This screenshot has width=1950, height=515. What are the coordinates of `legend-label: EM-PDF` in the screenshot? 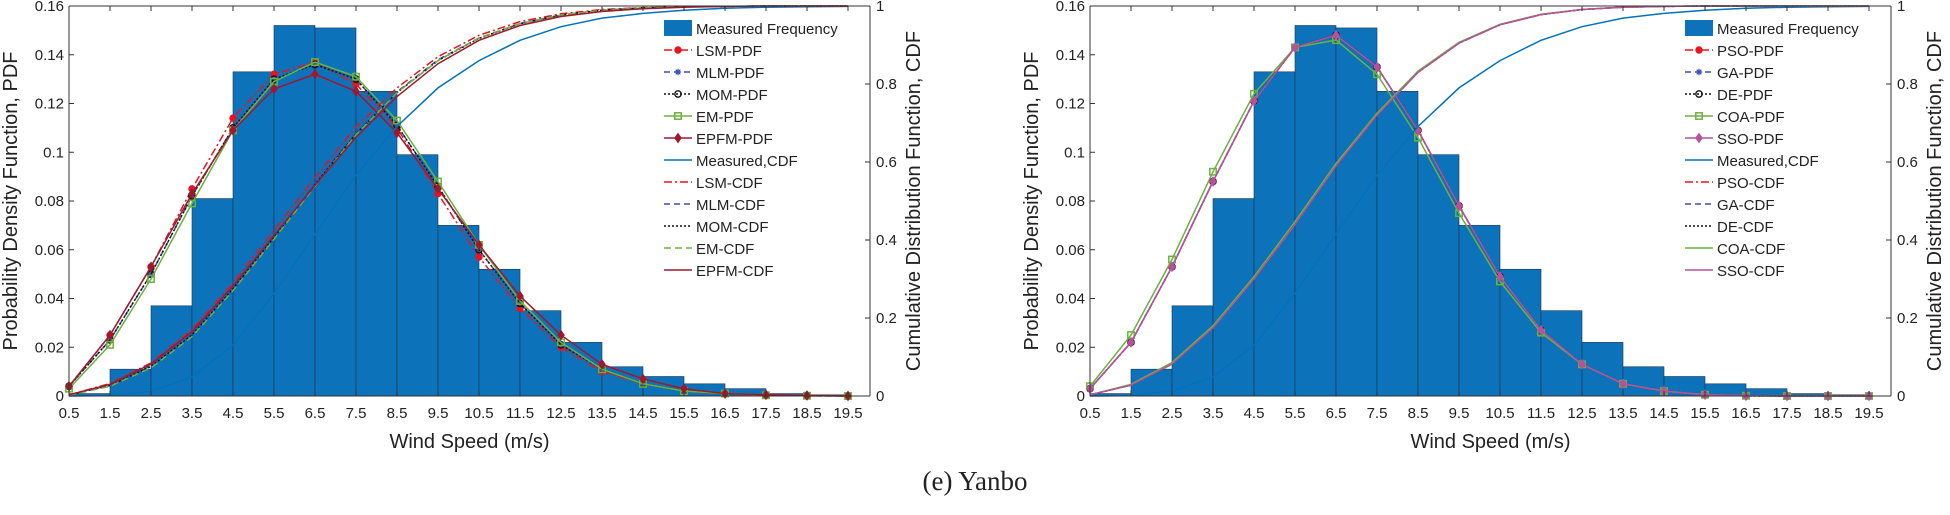 It's located at (725, 117).